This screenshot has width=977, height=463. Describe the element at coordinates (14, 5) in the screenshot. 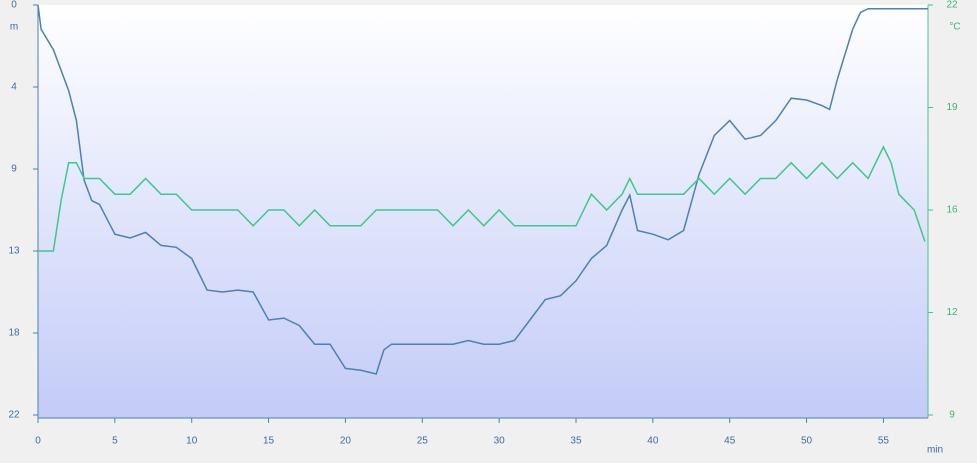

I see `y-tick-label: 0` at that location.